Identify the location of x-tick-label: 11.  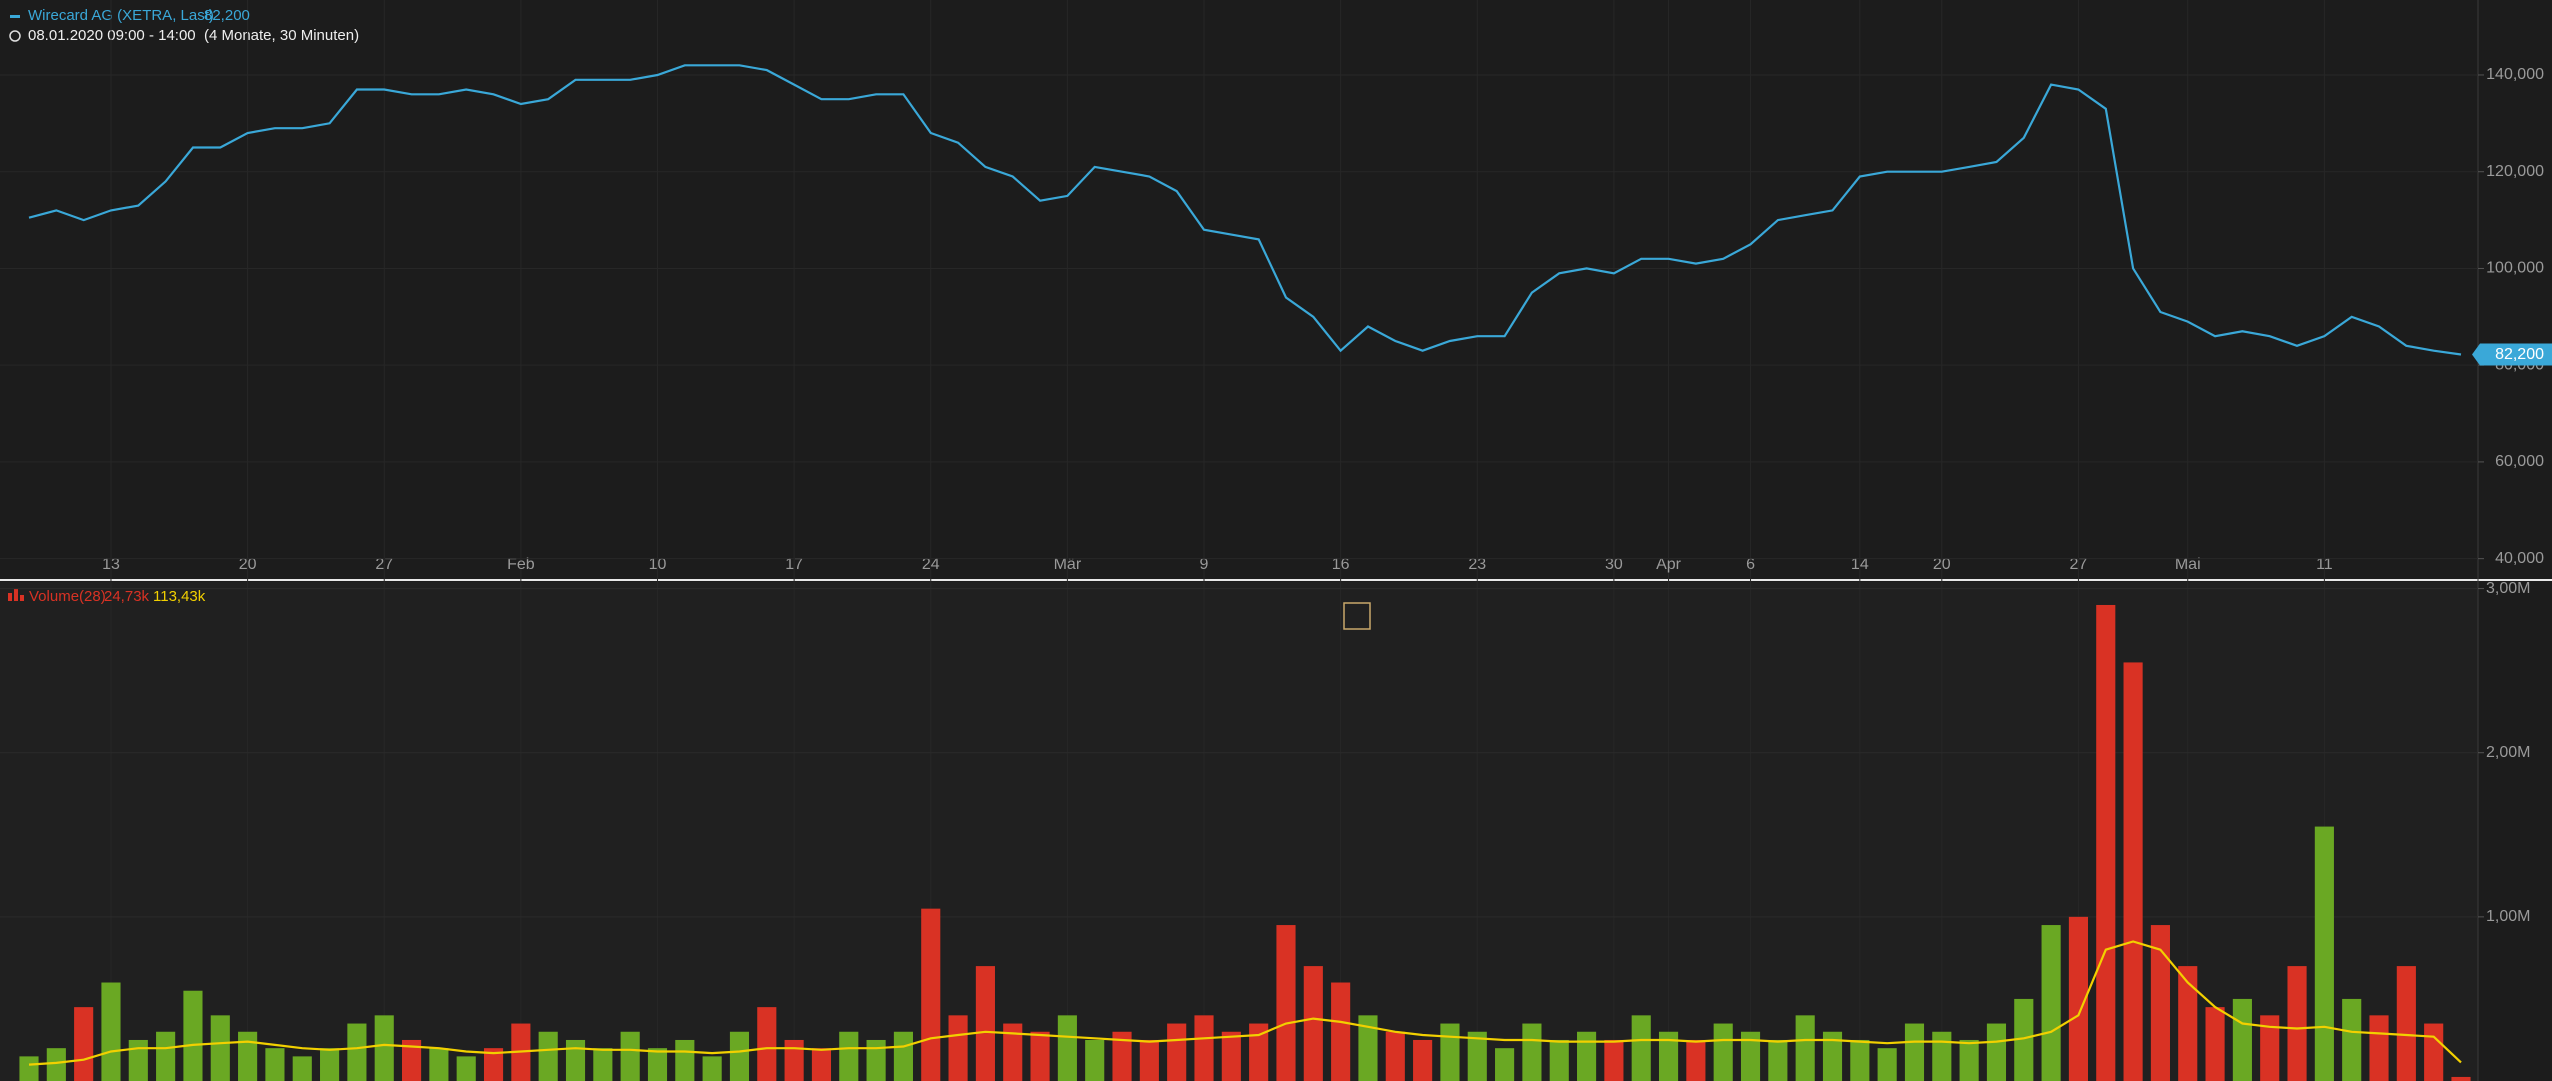
(2324, 564).